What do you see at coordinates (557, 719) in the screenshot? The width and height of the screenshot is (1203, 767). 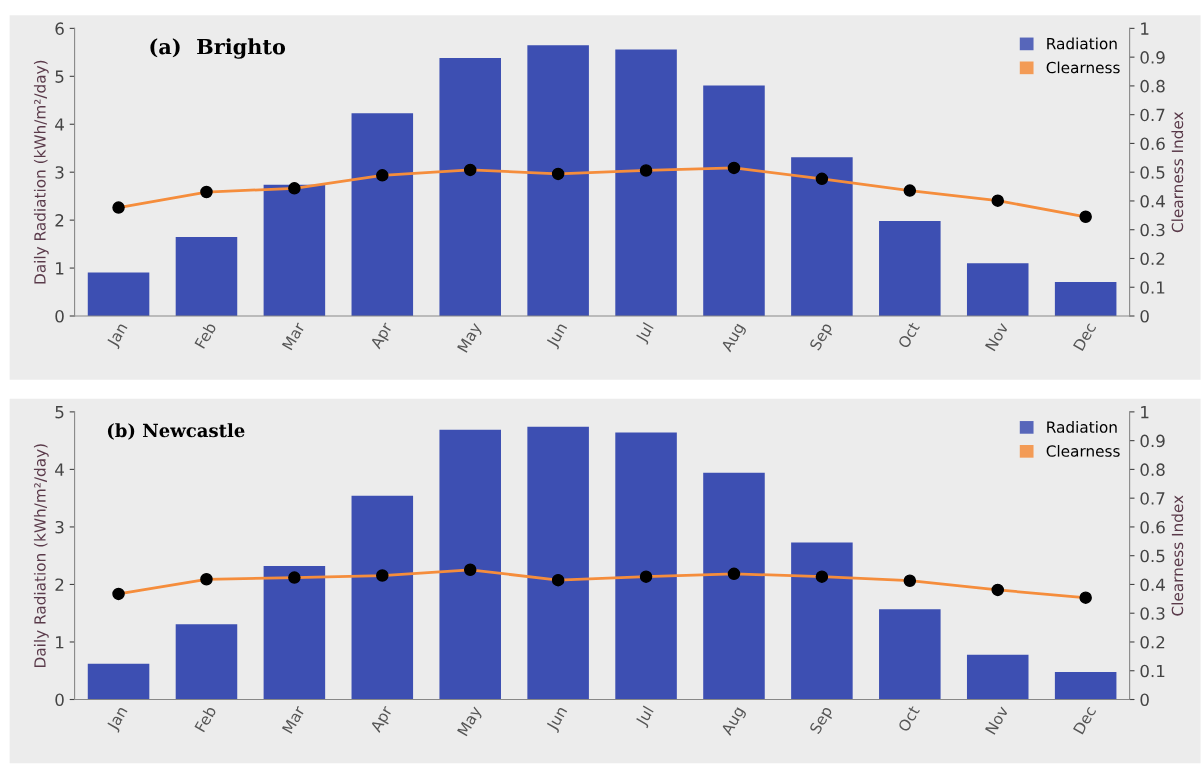 I see `x-tick-label: Jun` at bounding box center [557, 719].